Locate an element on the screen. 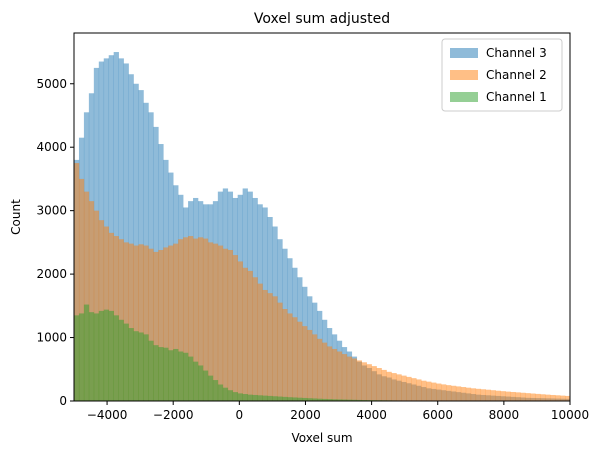 The width and height of the screenshot is (602, 455). x-axis: −4000 −2000 0 2000 4000 6000 8000 10000 is located at coordinates (338, 411).